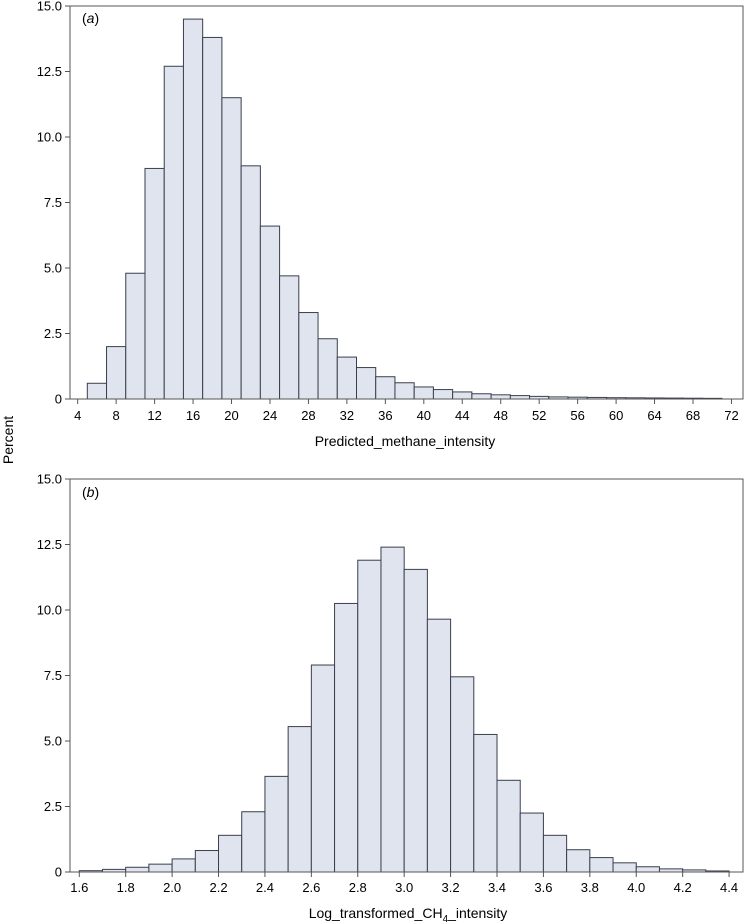 This screenshot has width=750, height=924. Describe the element at coordinates (79, 887) in the screenshot. I see `x-tick-label: 1.6` at that location.